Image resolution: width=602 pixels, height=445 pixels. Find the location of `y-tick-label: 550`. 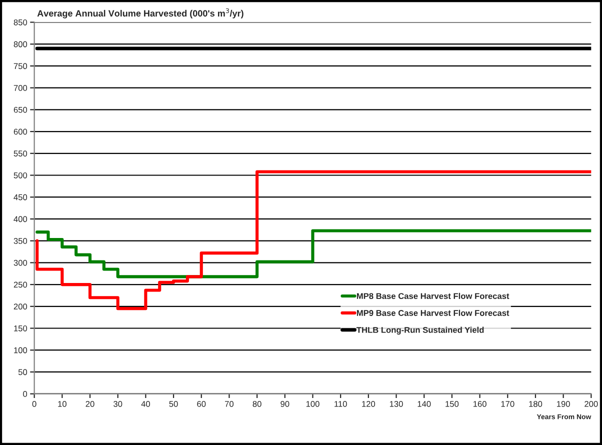

y-tick-label: 550 is located at coordinates (21, 153).